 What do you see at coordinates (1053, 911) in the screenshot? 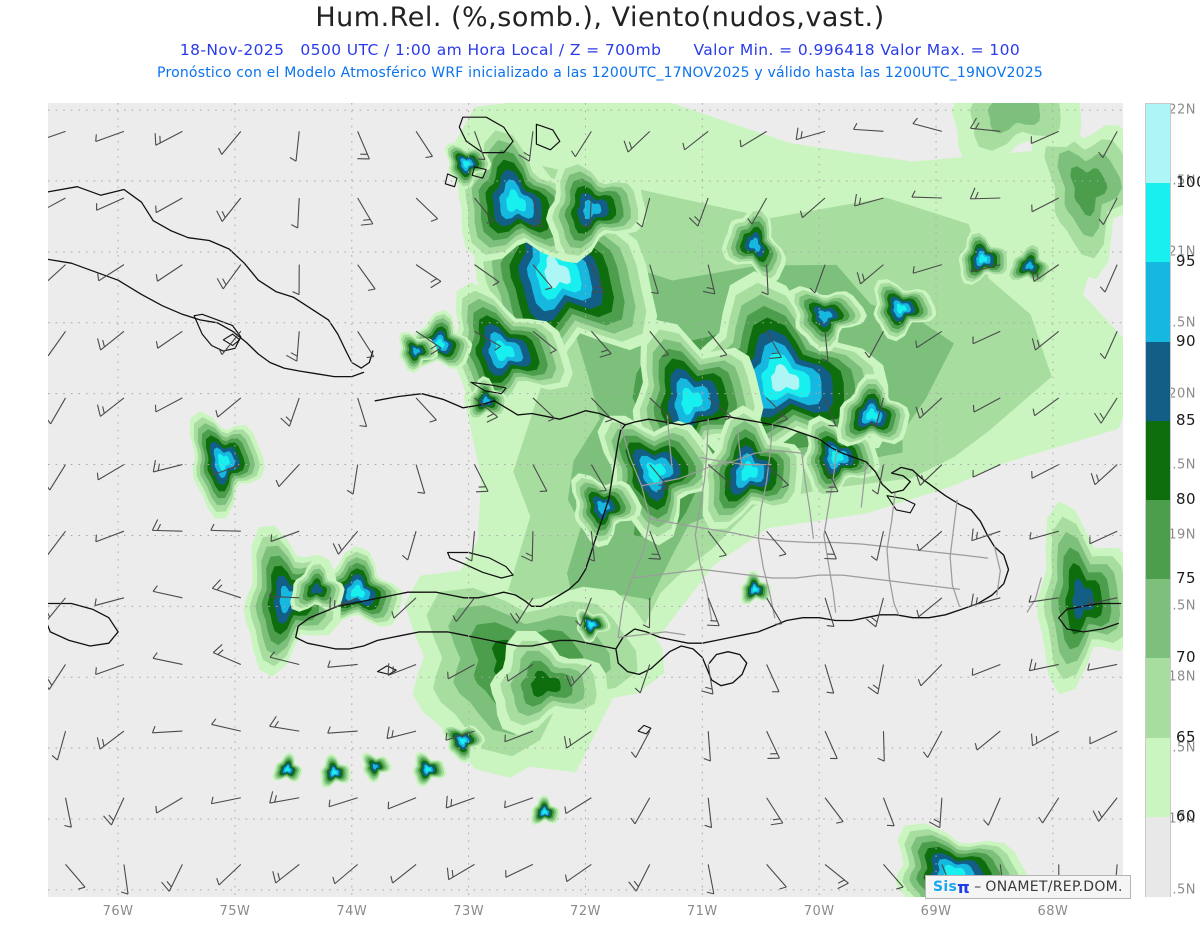
I see `x-axis-tick-label: 68W` at bounding box center [1053, 911].